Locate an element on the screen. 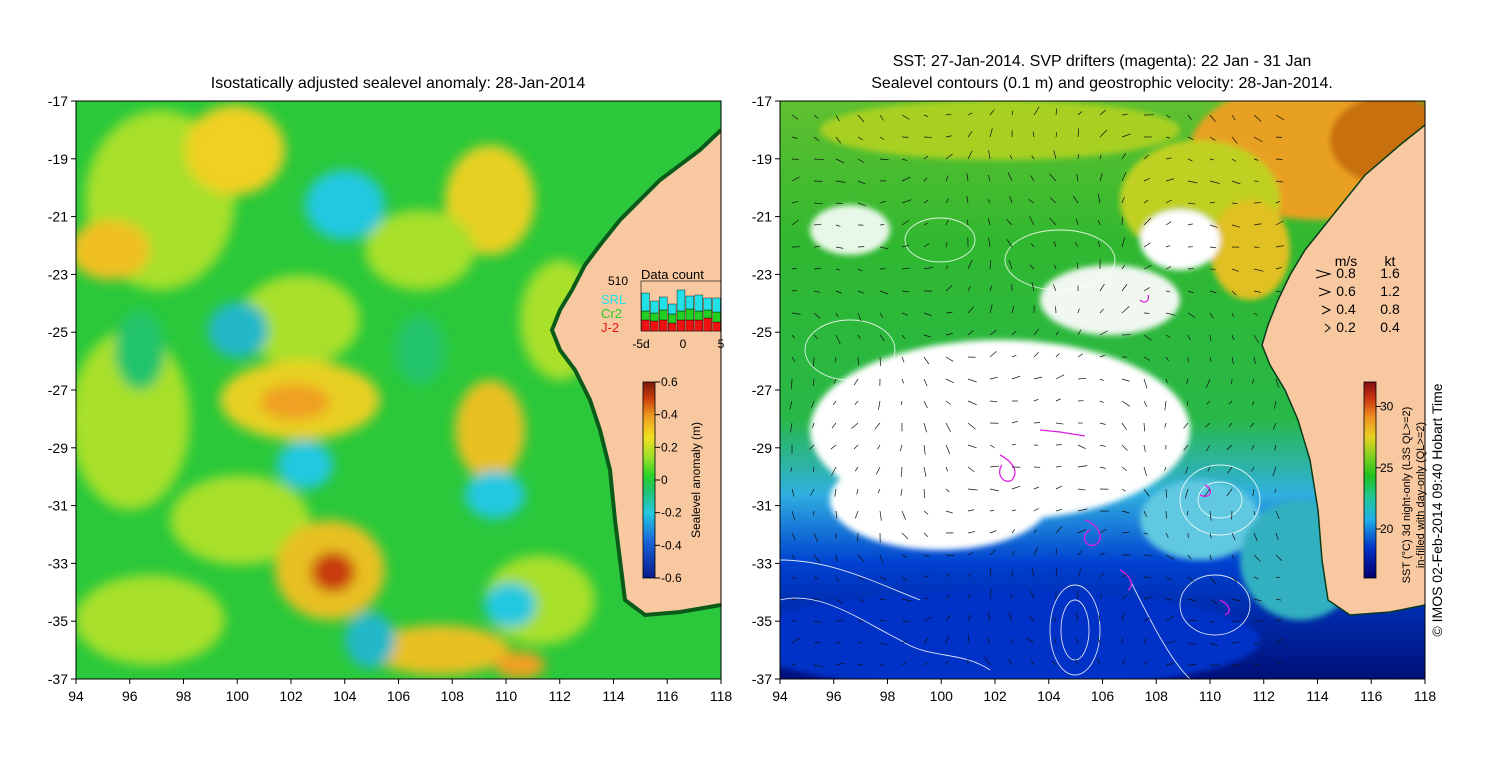 The height and width of the screenshot is (780, 1500). sla-colorbar-tick-label: 0.6 is located at coordinates (669, 382).